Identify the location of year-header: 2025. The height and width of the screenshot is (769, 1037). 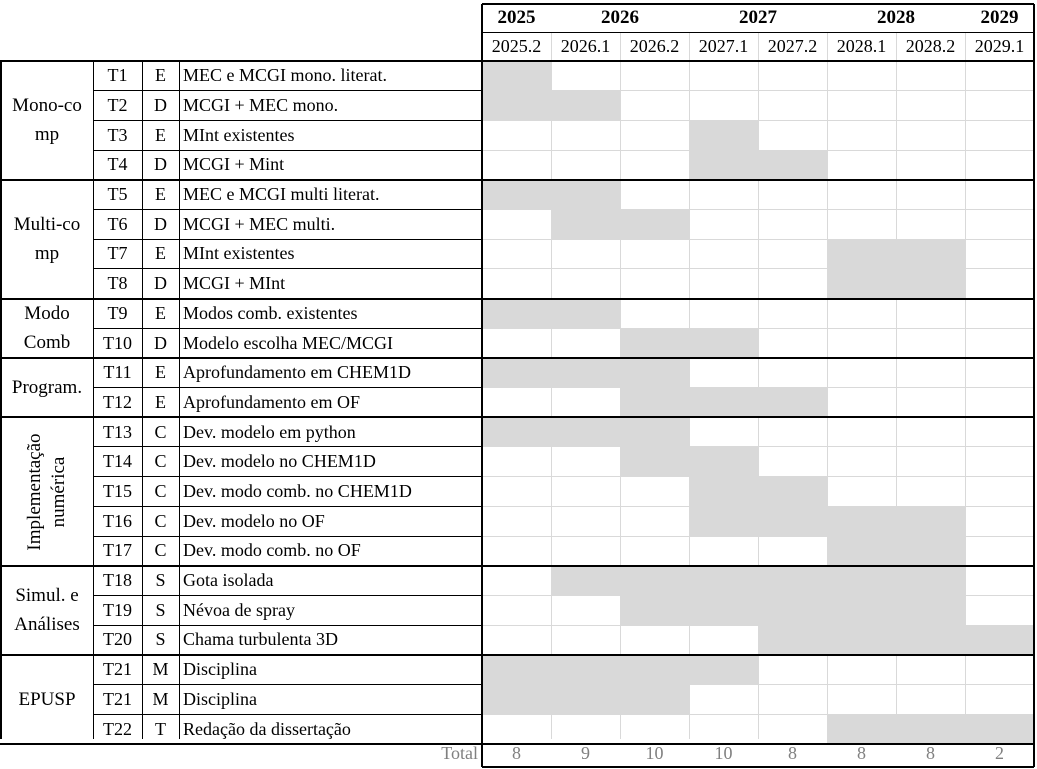
(516, 17).